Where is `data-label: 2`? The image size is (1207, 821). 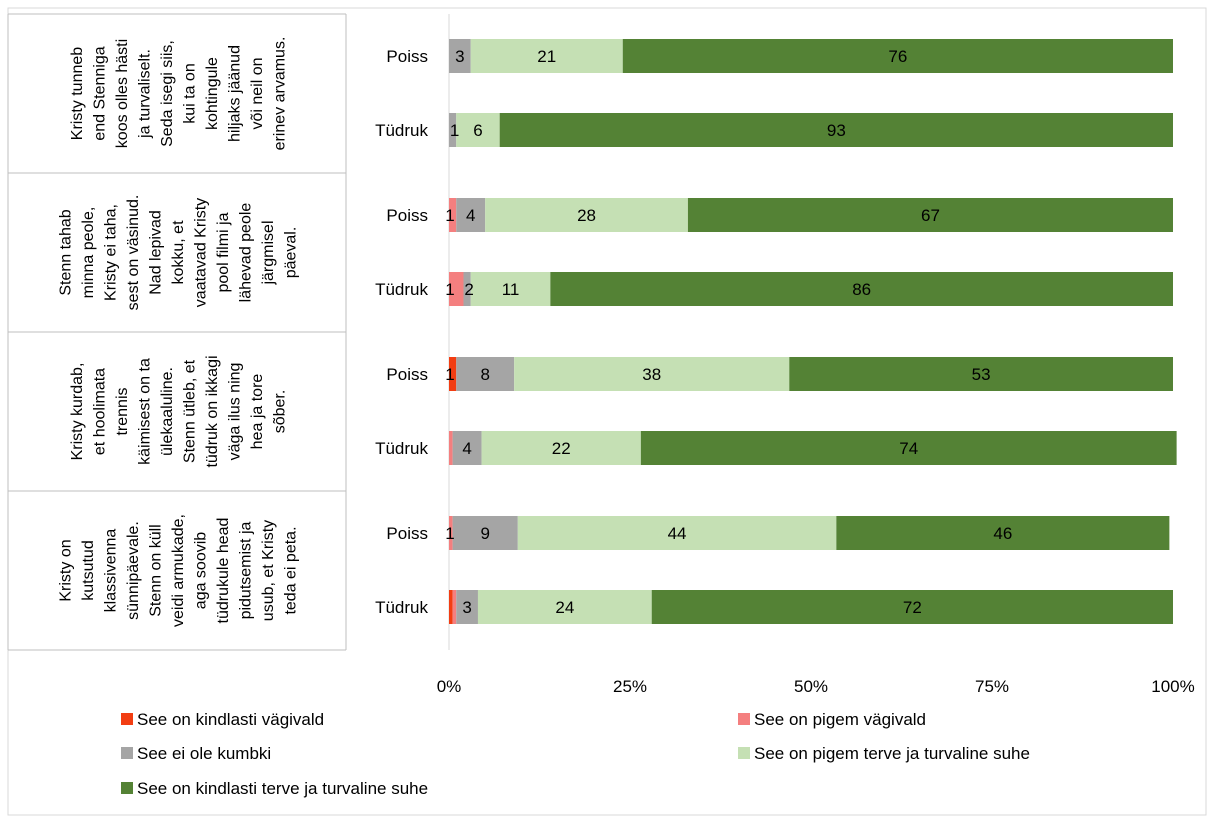 data-label: 2 is located at coordinates (468, 289).